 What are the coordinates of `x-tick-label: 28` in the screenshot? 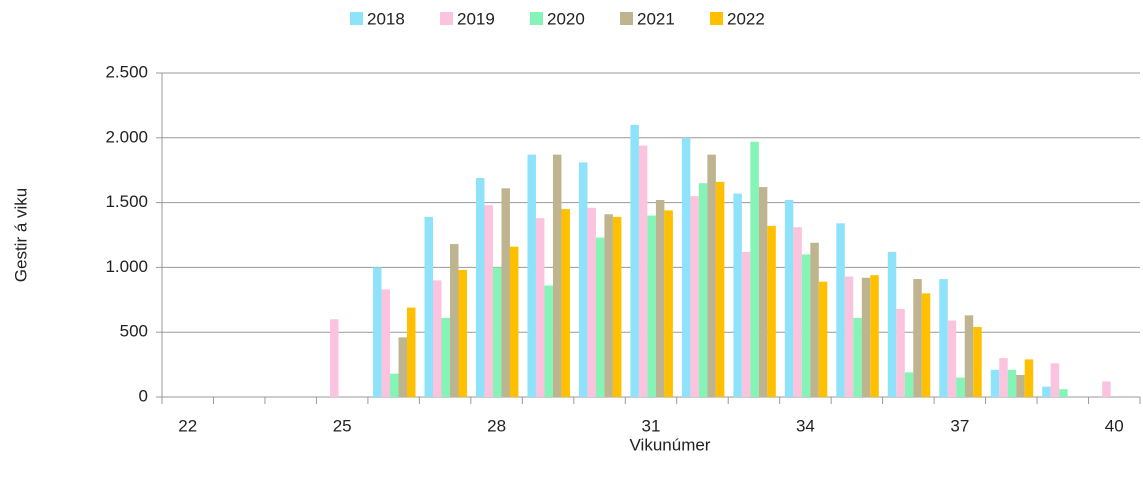 It's located at (496, 425).